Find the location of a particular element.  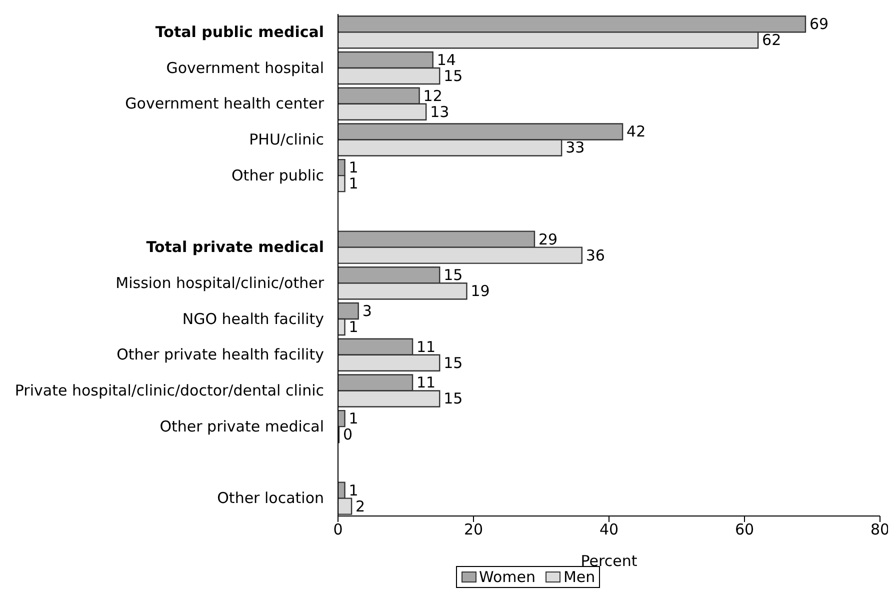

data-label: 33 is located at coordinates (575, 147).